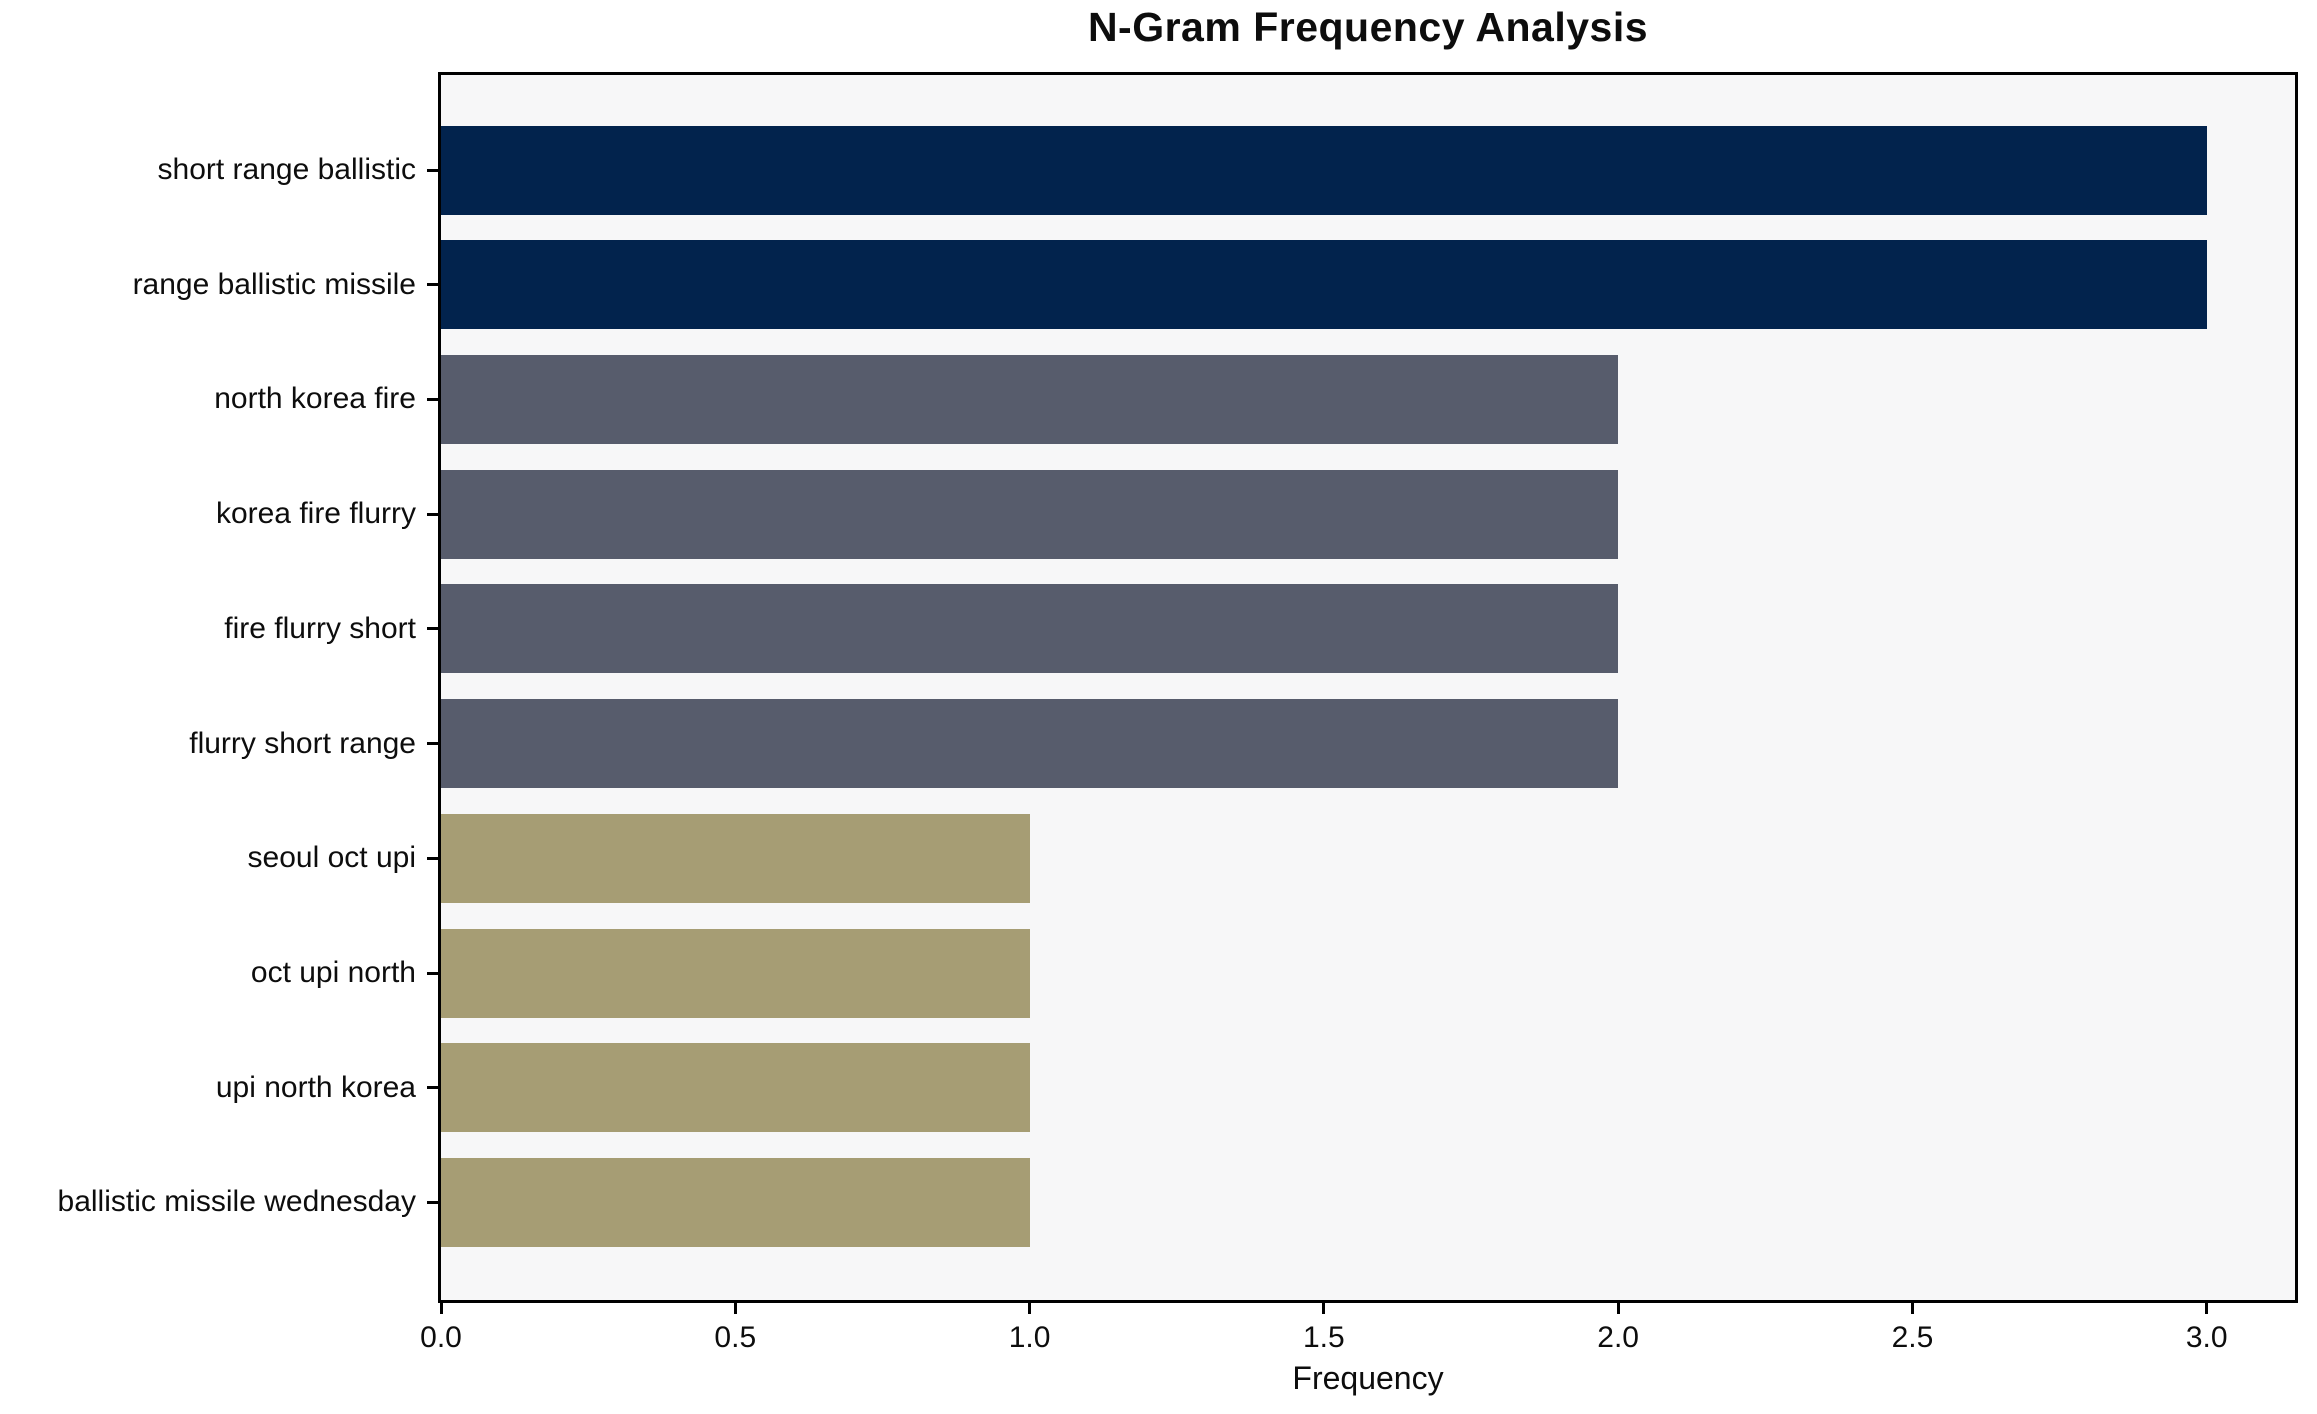  Describe the element at coordinates (331, 858) in the screenshot. I see `y-axis-category-label: seoul oct upi` at that location.